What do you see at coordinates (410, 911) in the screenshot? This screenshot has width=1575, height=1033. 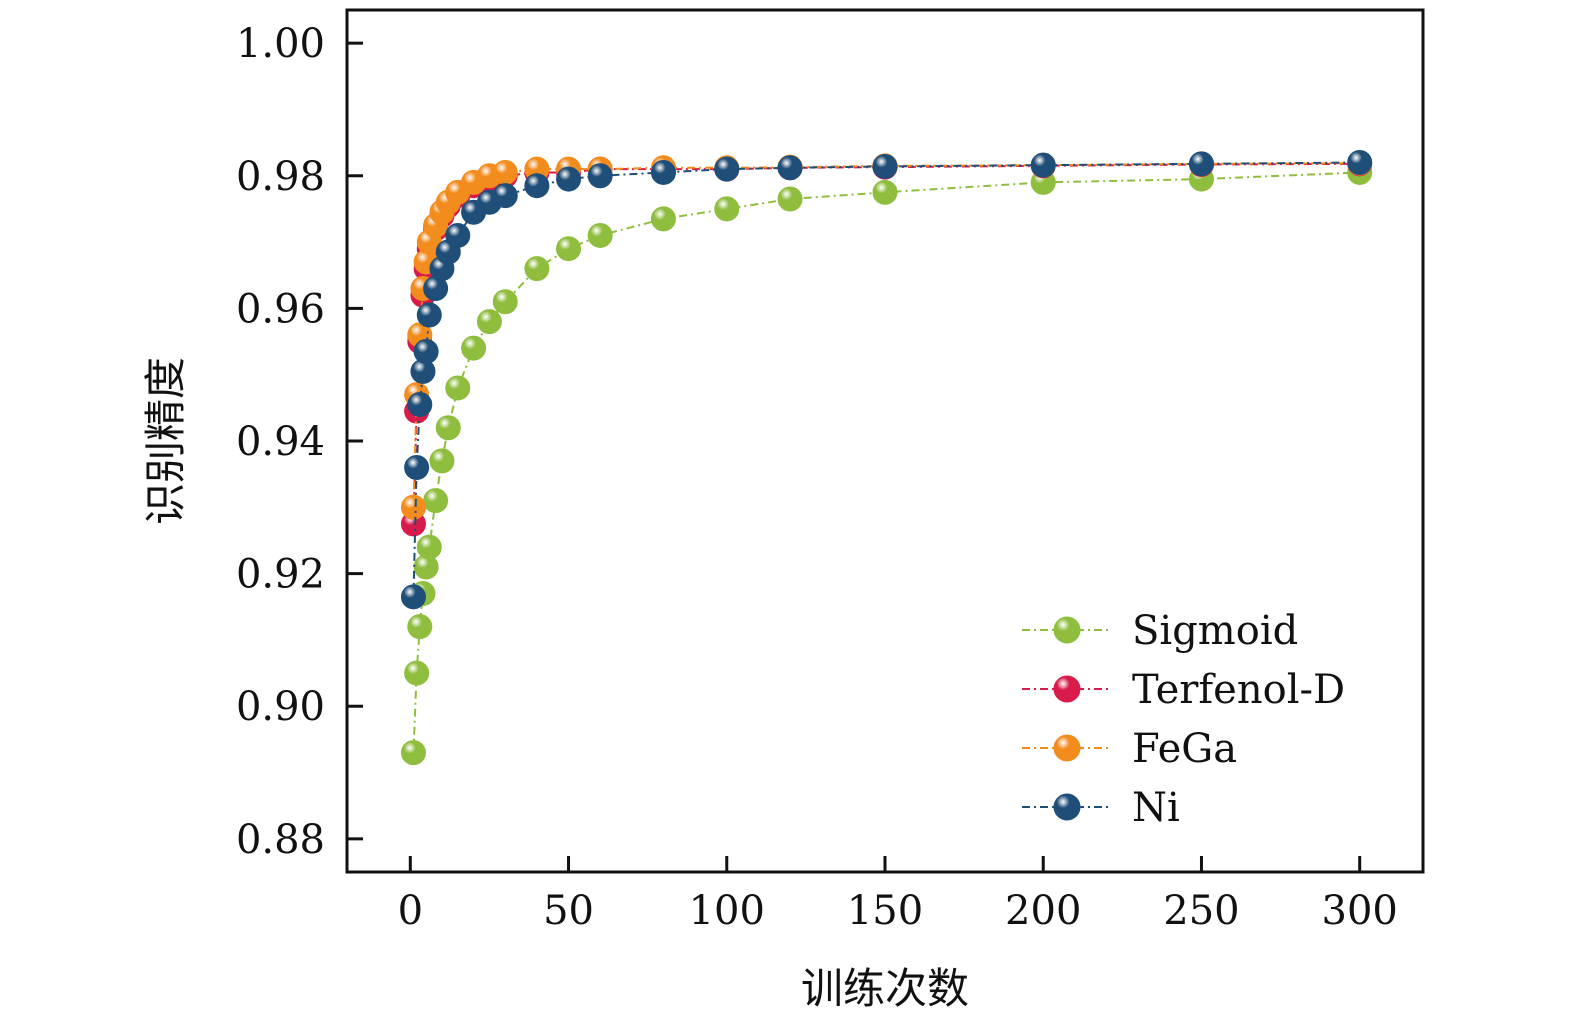 I see `x-tick-label: 0` at bounding box center [410, 911].